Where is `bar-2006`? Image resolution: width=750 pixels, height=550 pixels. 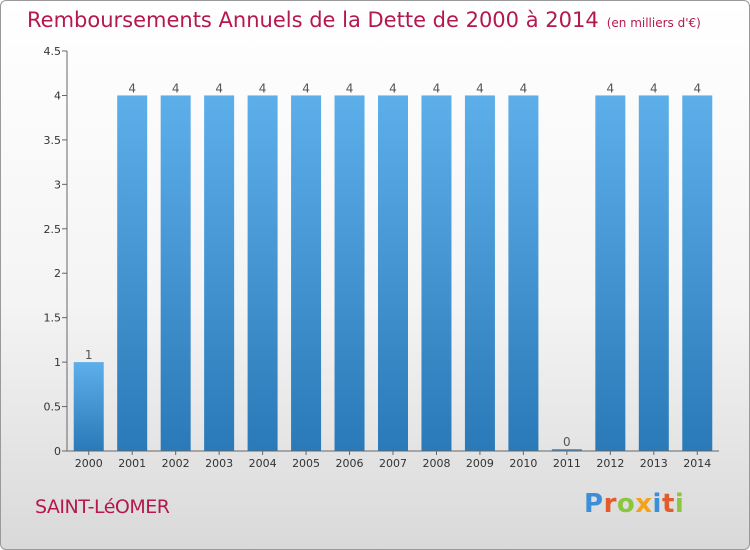
bar-2006 is located at coordinates (349, 273).